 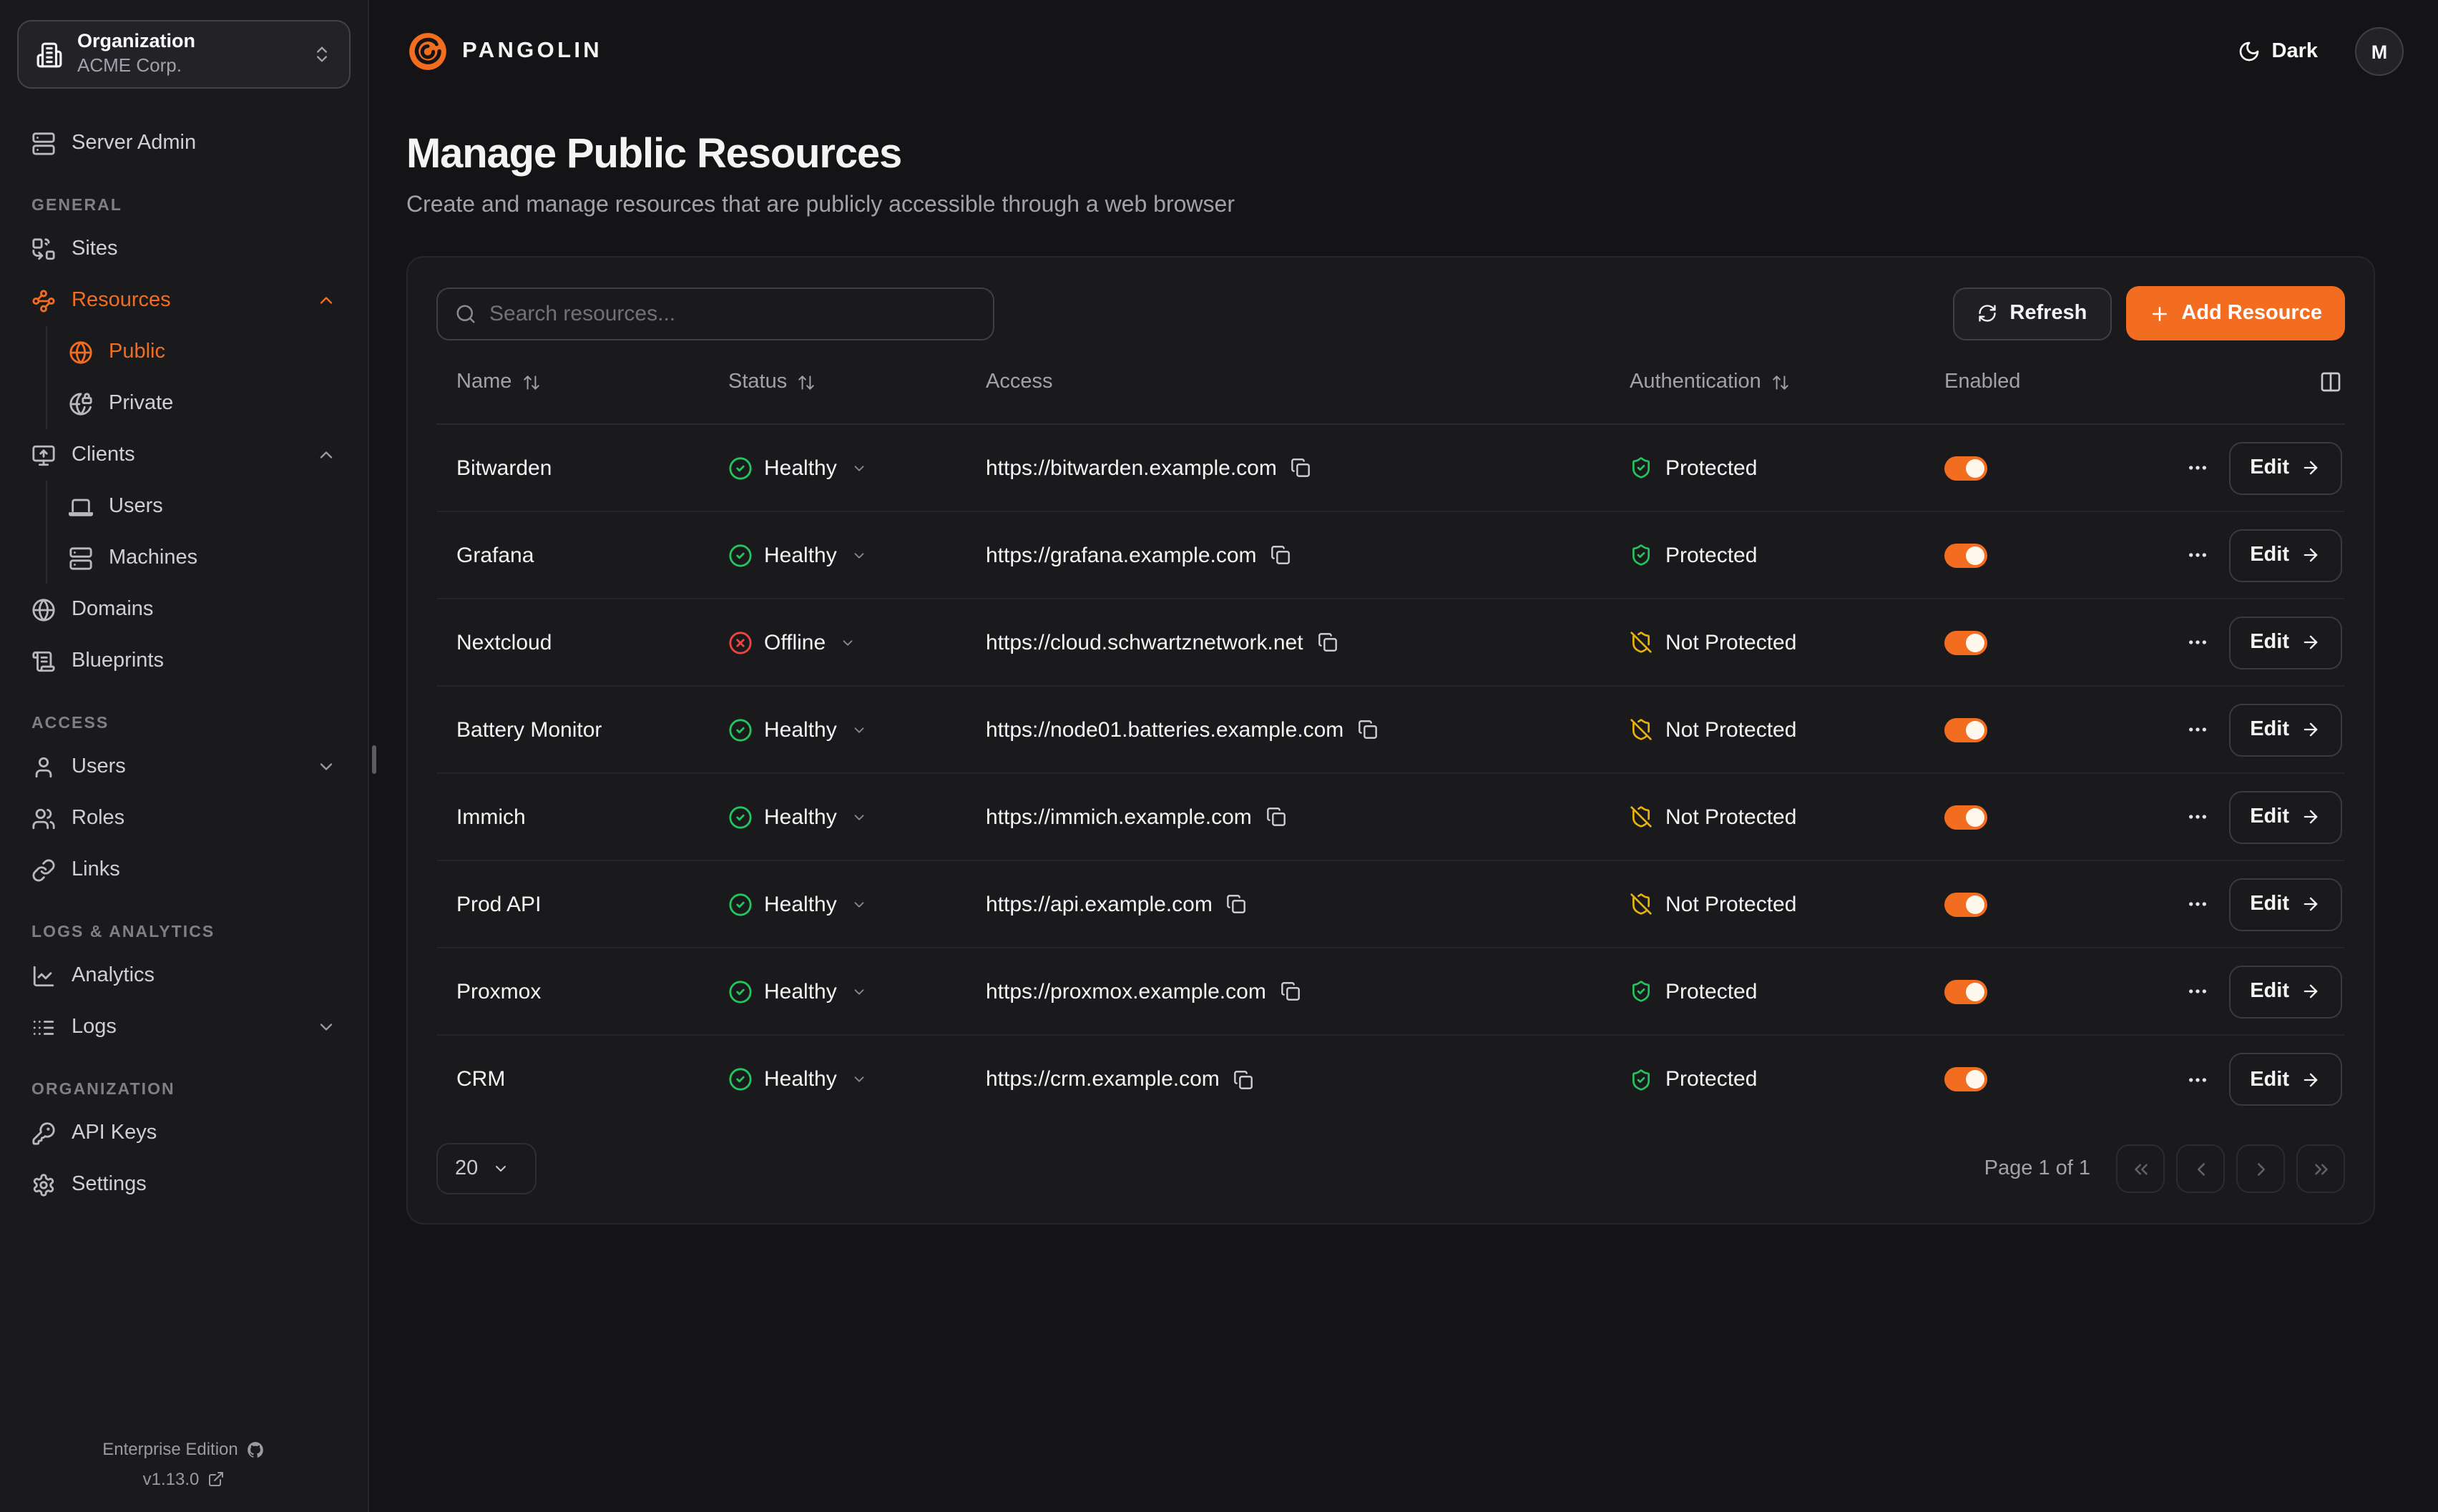 I want to click on sidebar-item-server-admin: Server Admin, so click(x=184, y=143).